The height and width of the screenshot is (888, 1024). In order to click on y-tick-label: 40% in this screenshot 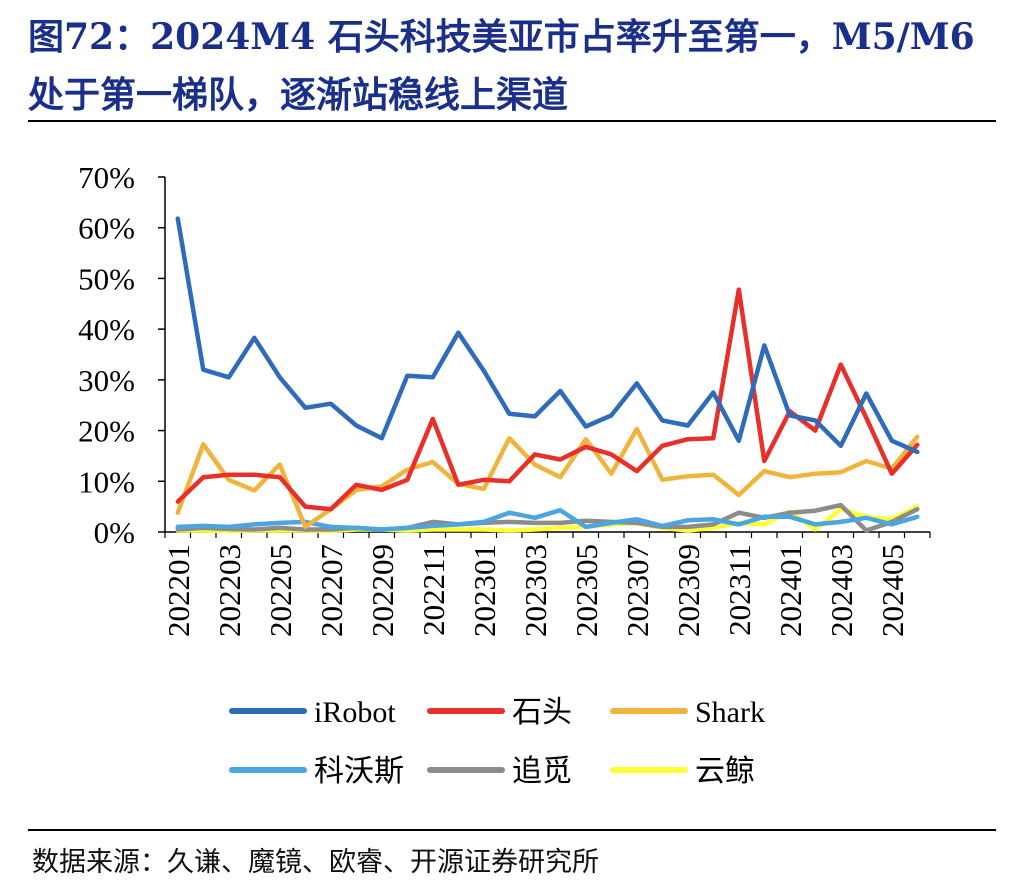, I will do `click(106, 329)`.